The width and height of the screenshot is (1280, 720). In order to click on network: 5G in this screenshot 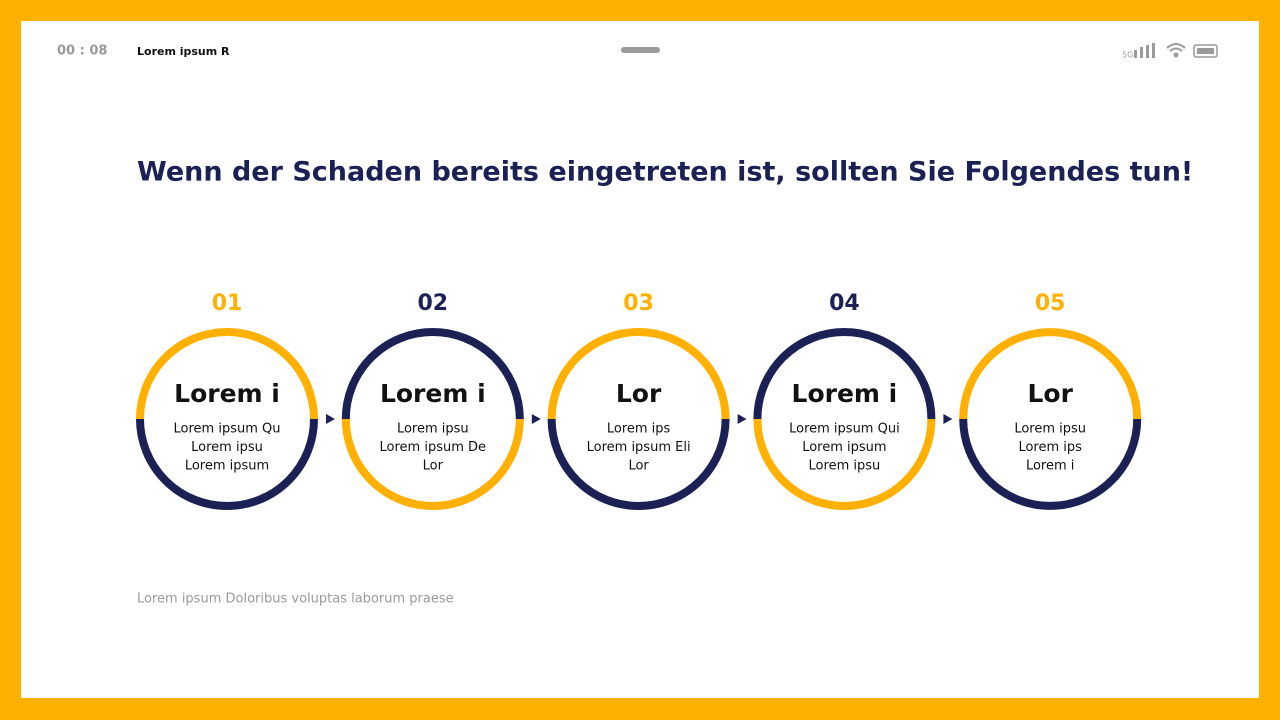, I will do `click(1127, 55)`.